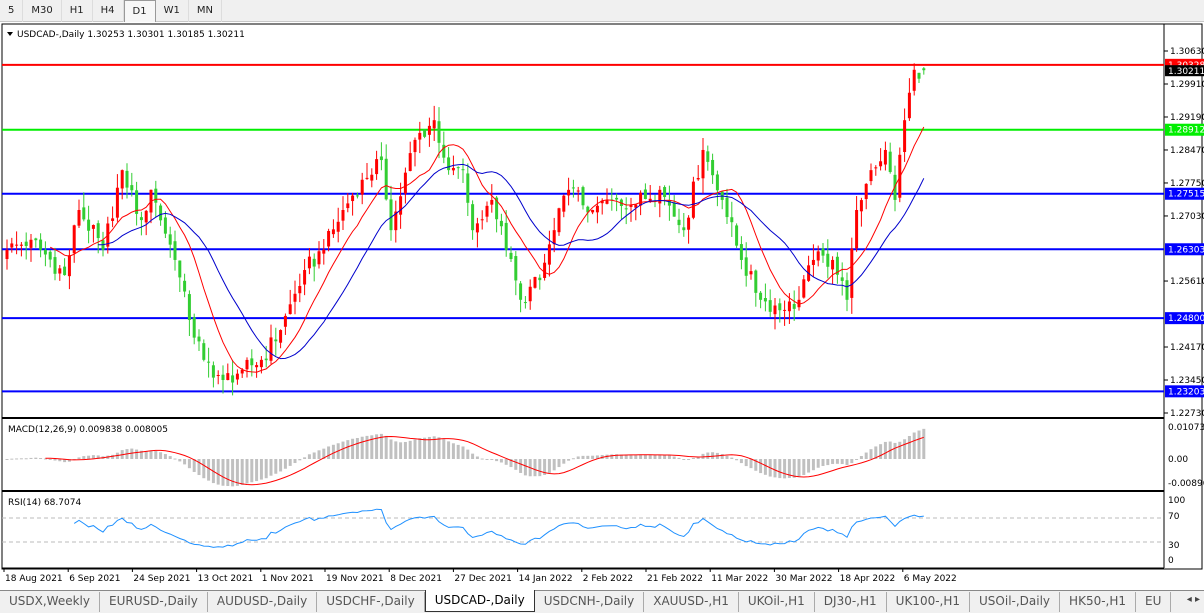 This screenshot has width=1204, height=613. I want to click on chart-tab: AUDUSD-,Daily, so click(263, 602).